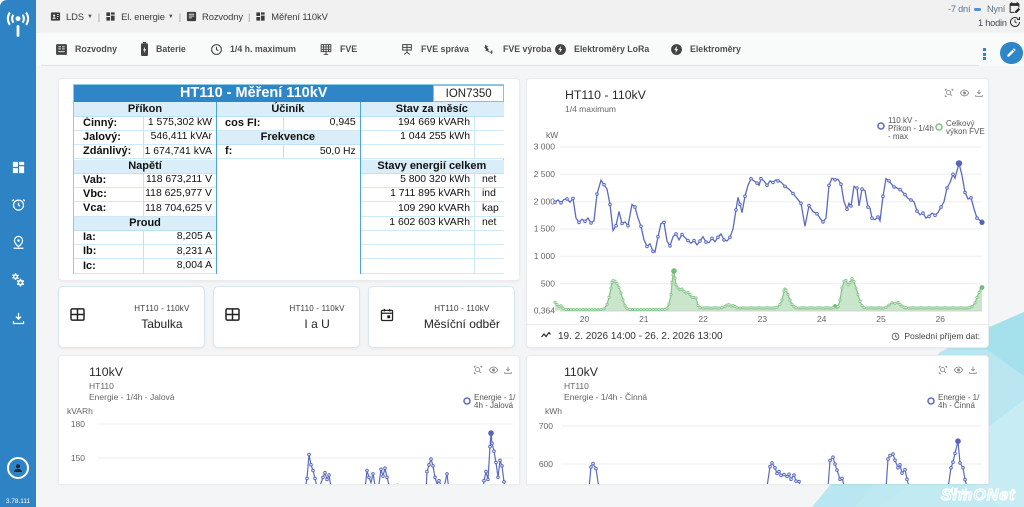 This screenshot has height=507, width=1024. I want to click on svg-text: 25, so click(881, 319).